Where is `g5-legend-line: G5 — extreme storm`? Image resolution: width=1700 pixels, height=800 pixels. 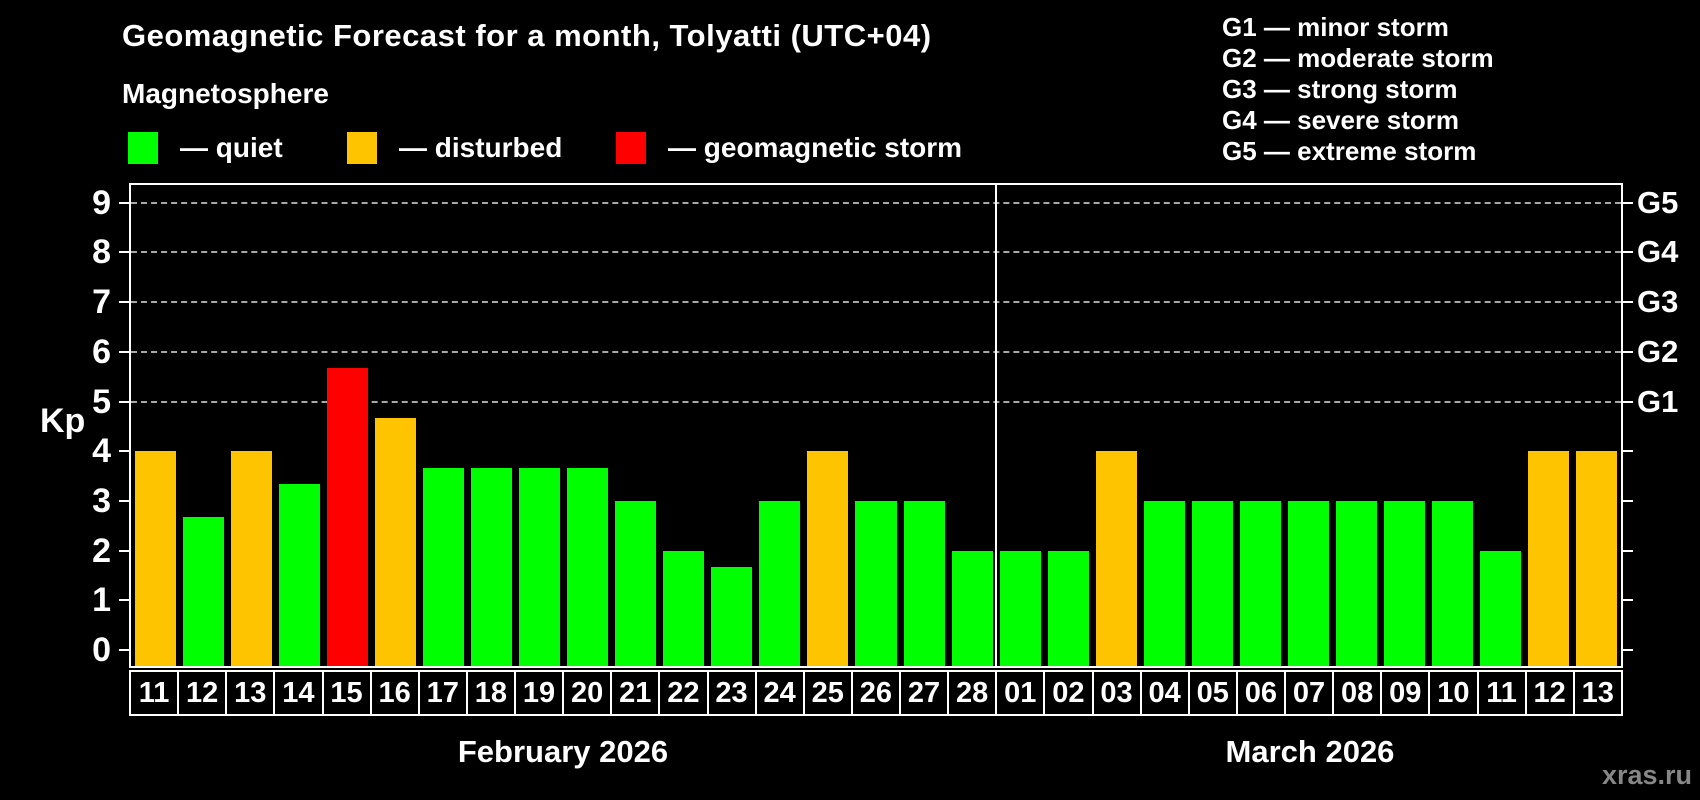 g5-legend-line: G5 — extreme storm is located at coordinates (1349, 151).